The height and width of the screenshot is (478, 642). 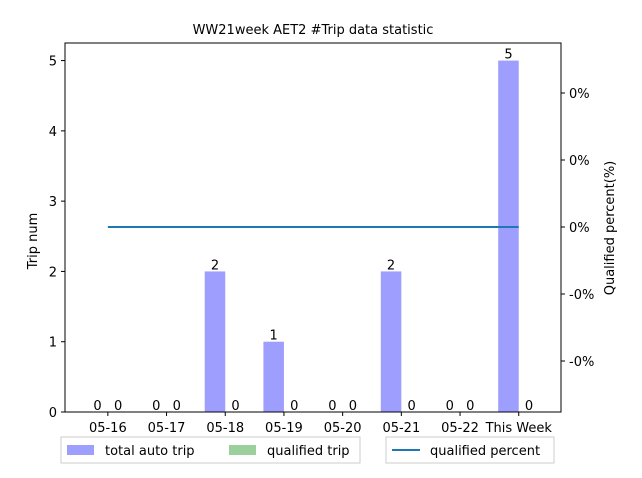 I want to click on legend-label-qualified-percent: qualified percent, so click(x=485, y=451).